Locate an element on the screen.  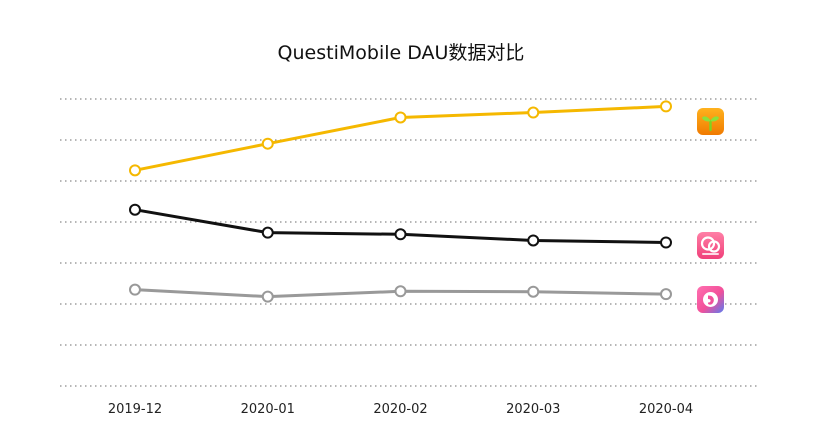
sprout-app-icon is located at coordinates (710, 121).